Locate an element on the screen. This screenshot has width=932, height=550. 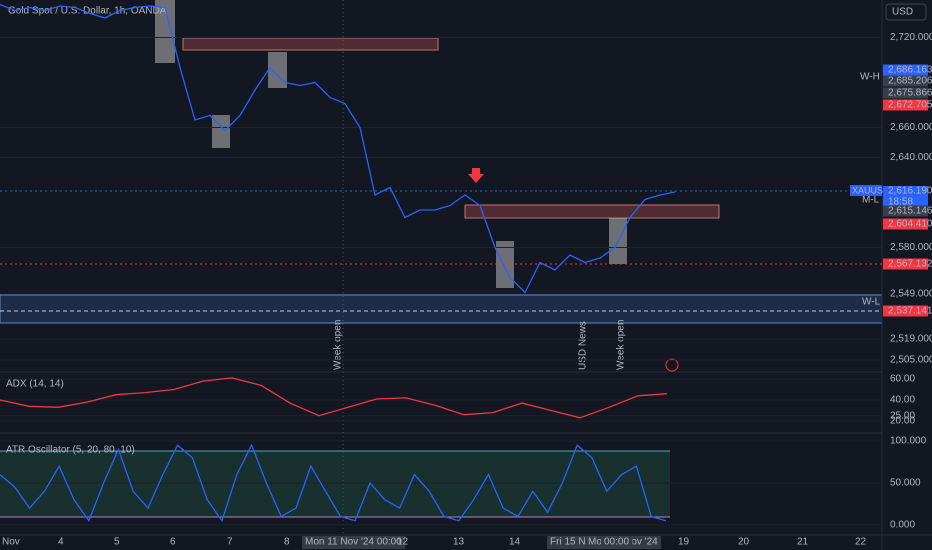
x-tick-label: Fri 15 Nov is located at coordinates (573, 542).